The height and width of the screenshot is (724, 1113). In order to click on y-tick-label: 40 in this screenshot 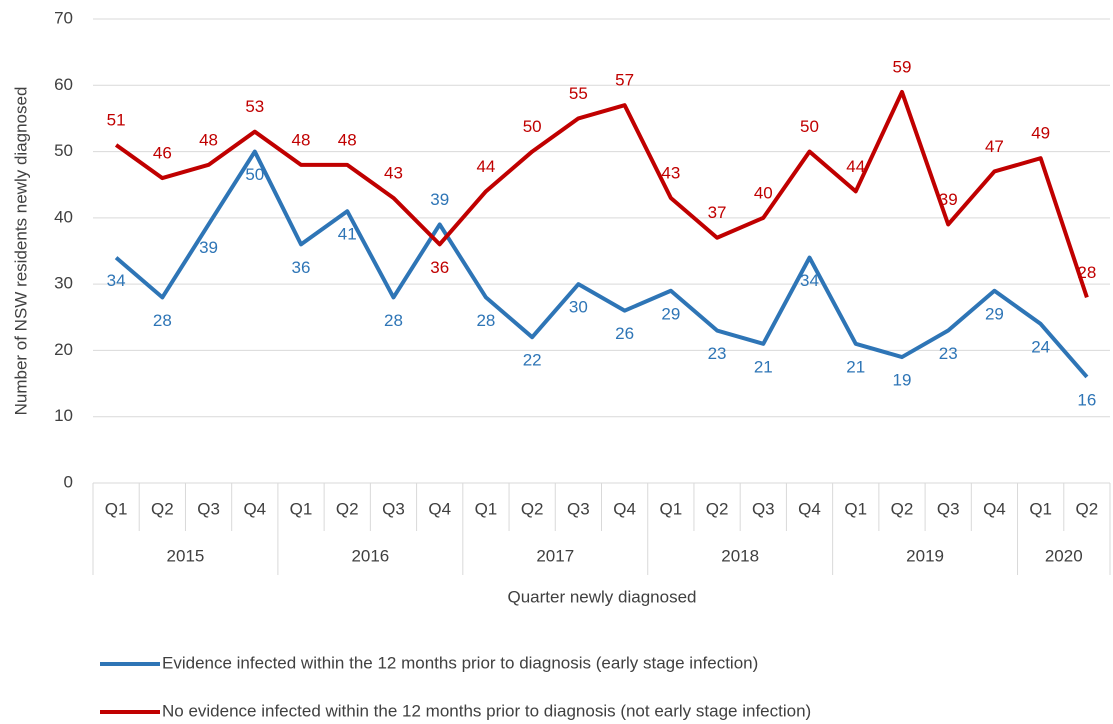, I will do `click(63, 216)`.